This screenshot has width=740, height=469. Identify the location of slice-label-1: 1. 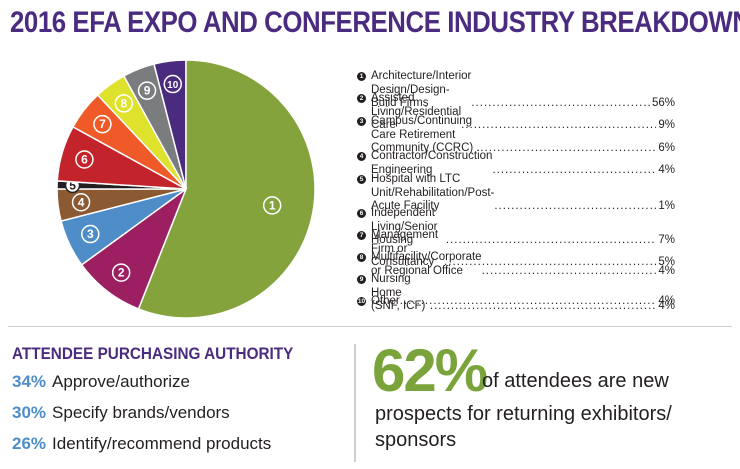
(272, 205).